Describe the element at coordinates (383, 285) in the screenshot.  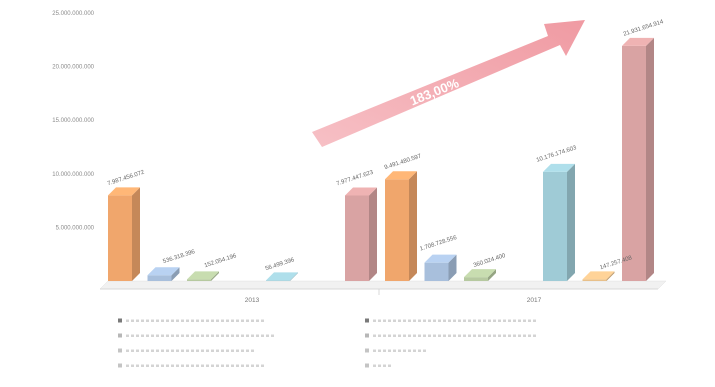
I see `plot-floor` at that location.